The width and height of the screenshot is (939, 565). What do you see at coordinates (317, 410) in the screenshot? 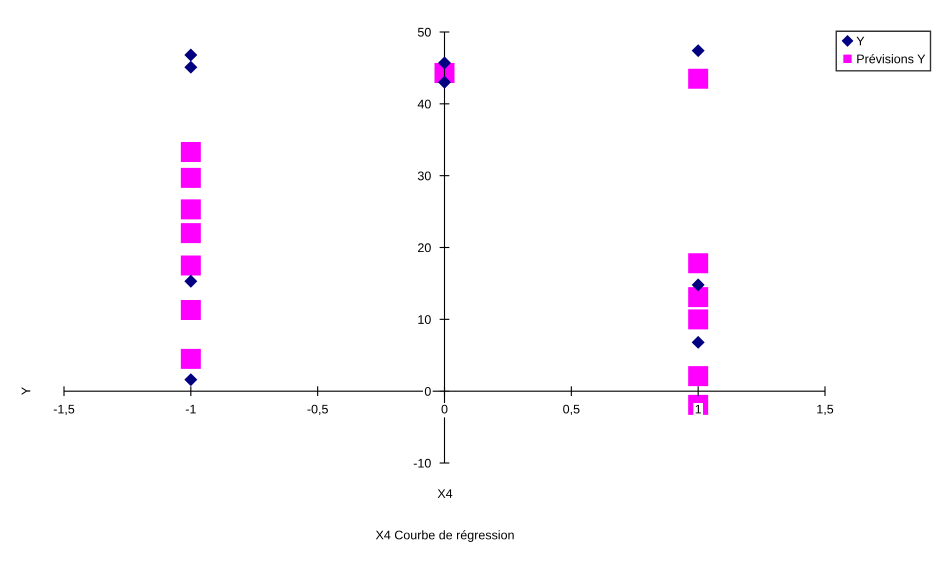
I see `x-tick-label: -0,5` at bounding box center [317, 410].